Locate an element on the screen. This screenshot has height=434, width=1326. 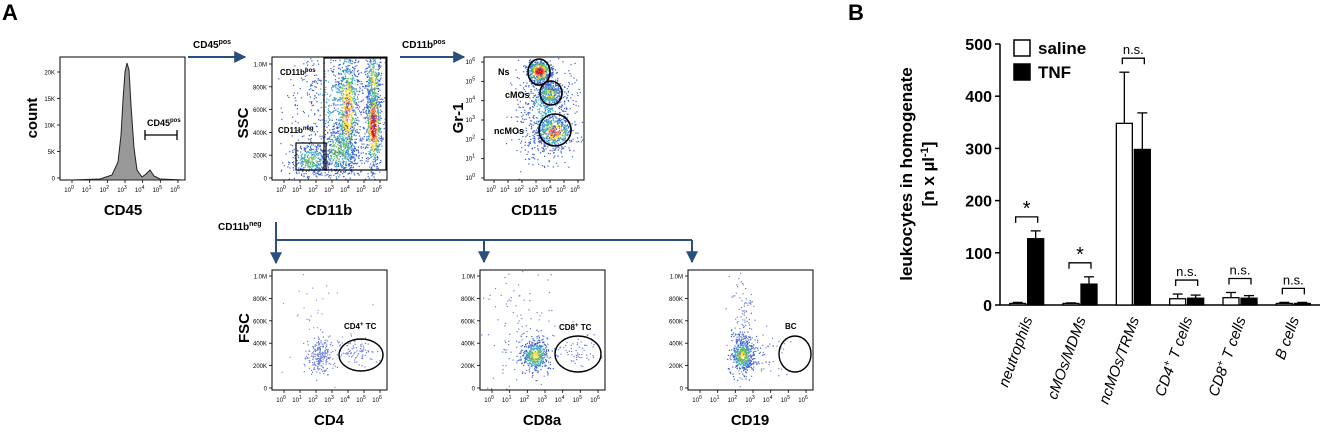
ytick-label: 600K is located at coordinates (260, 111).